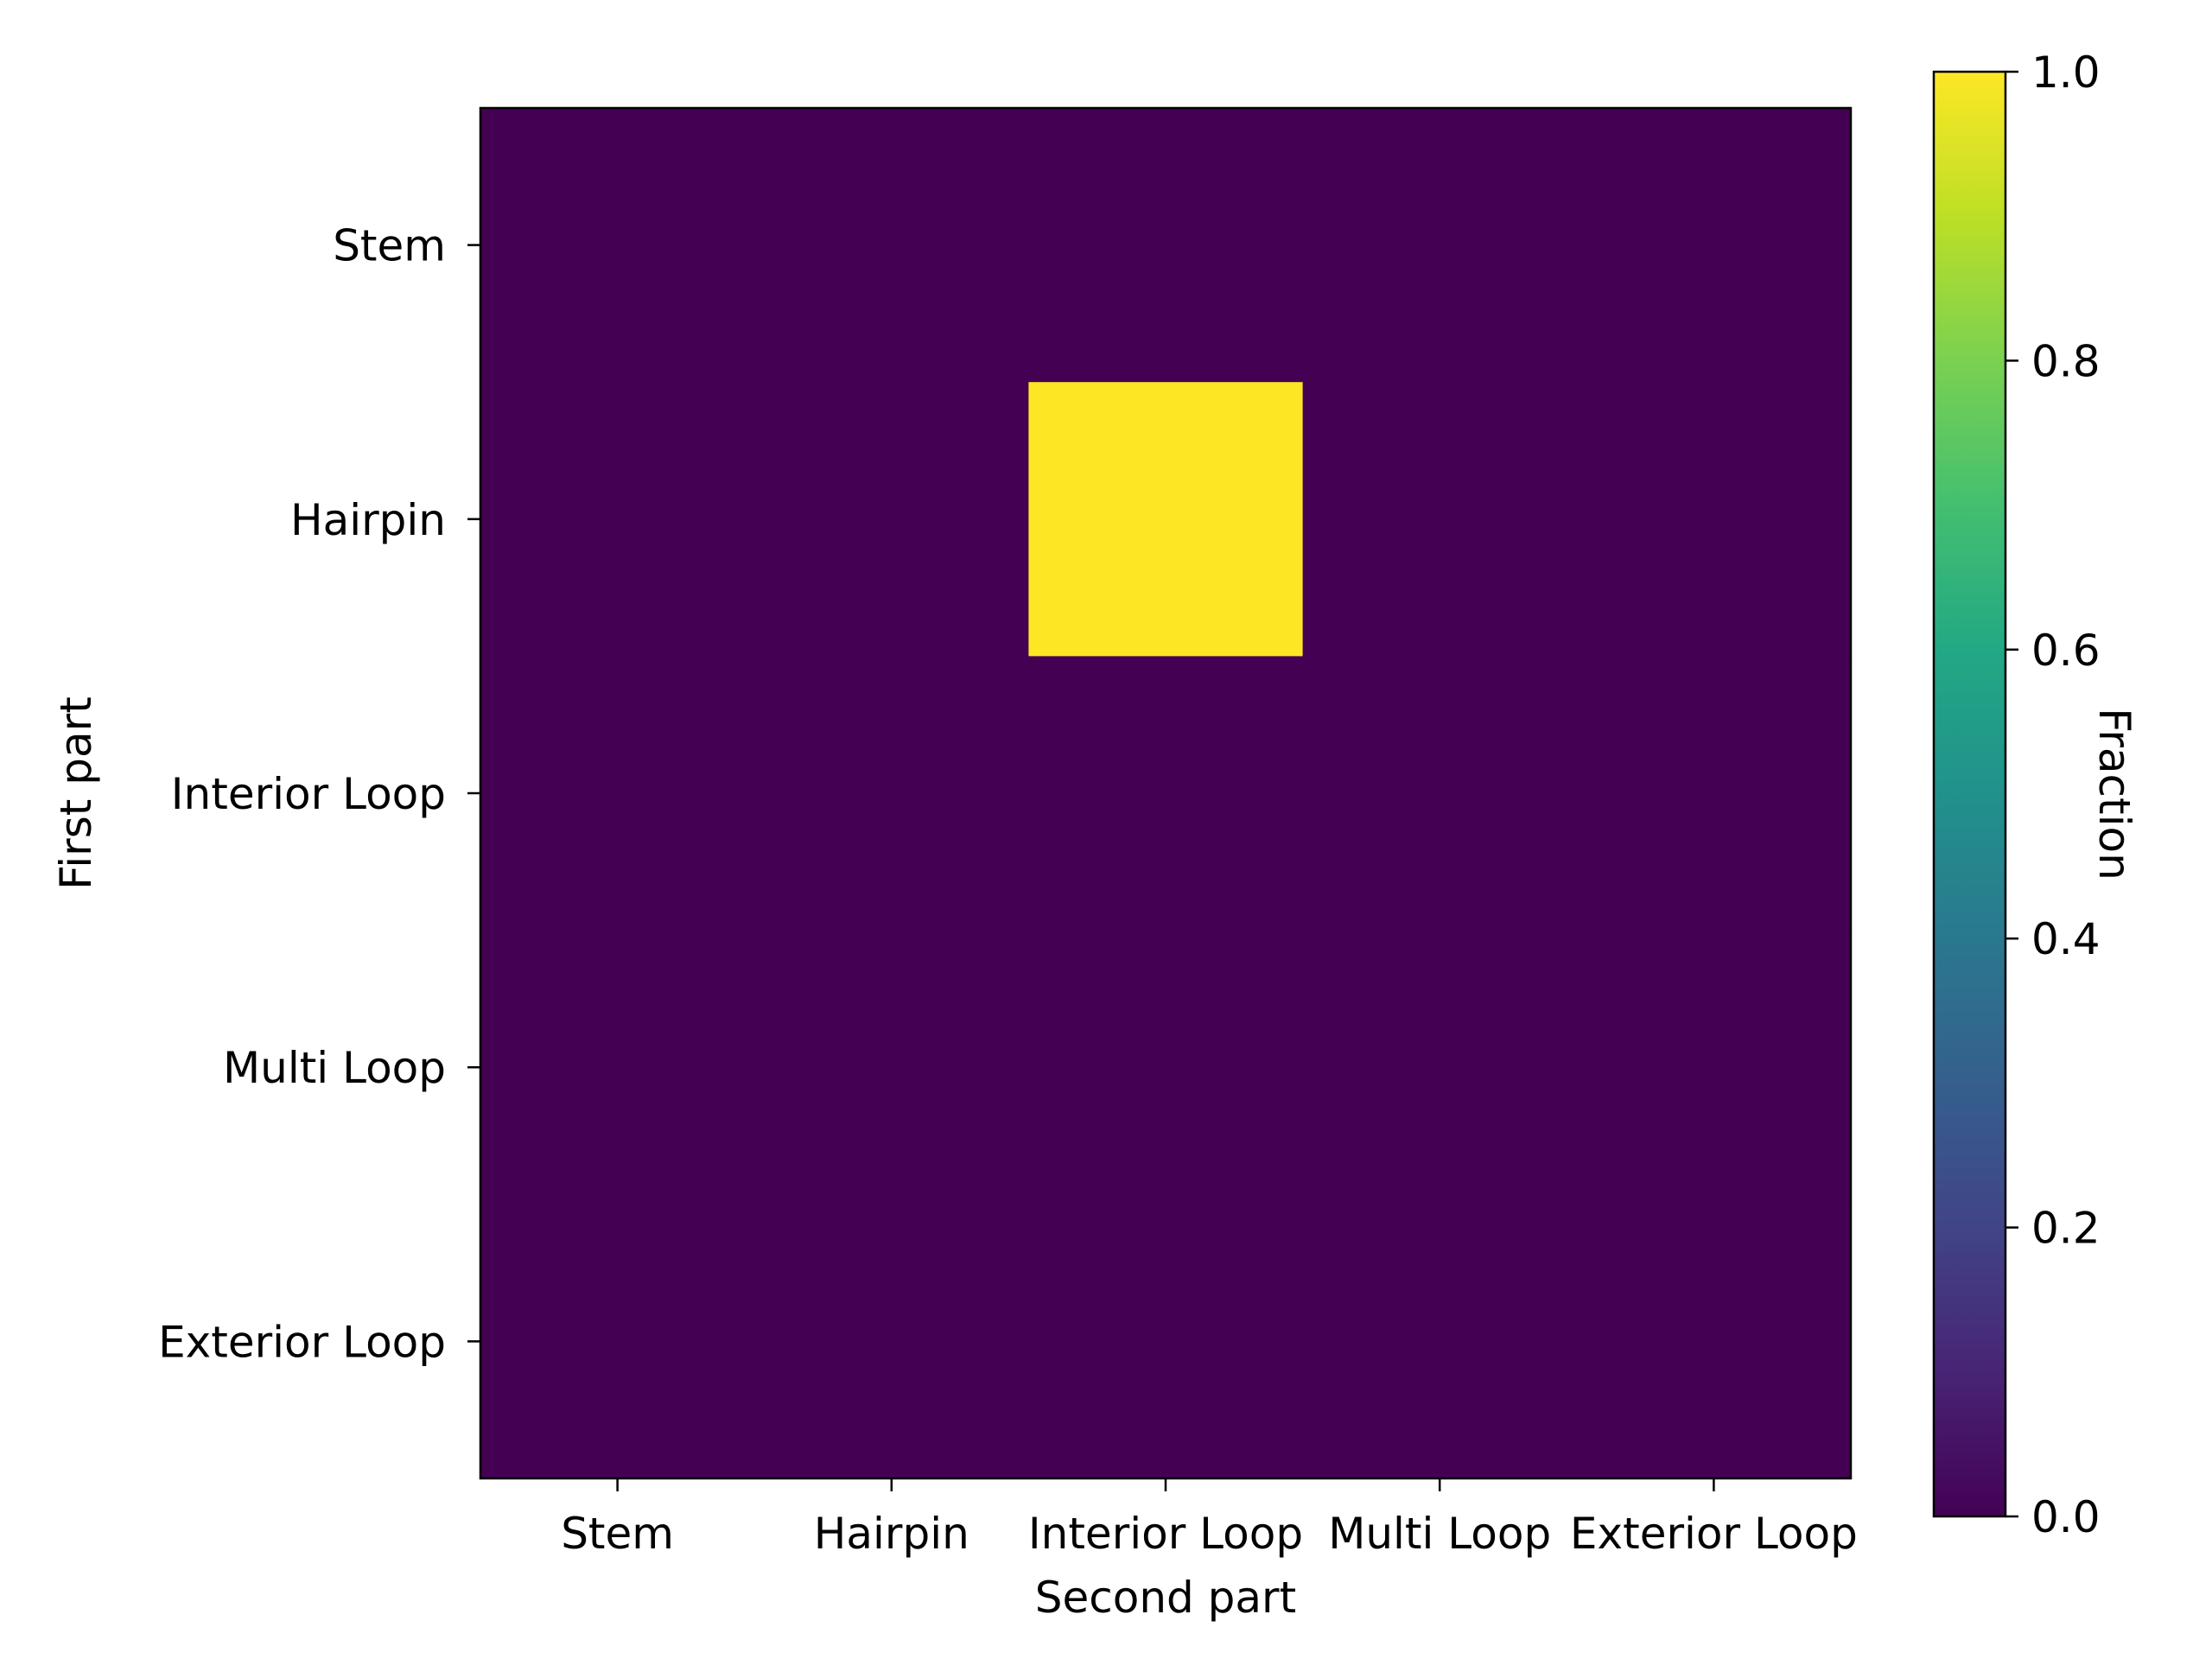  I want to click on x-tick-label: Hairpin, so click(891, 1534).